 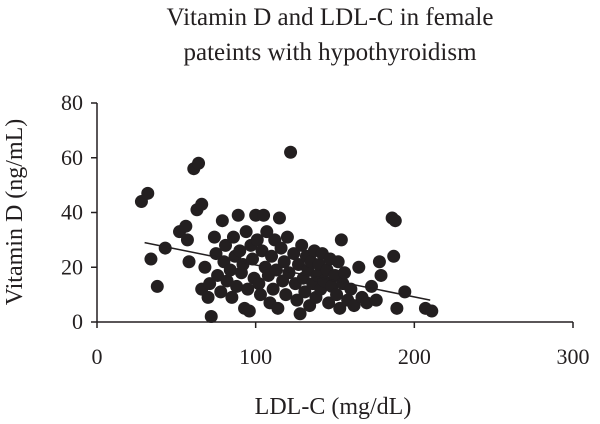 What do you see at coordinates (330, 52) in the screenshot?
I see `chart-subtitle: pateints with hypothyroidism` at bounding box center [330, 52].